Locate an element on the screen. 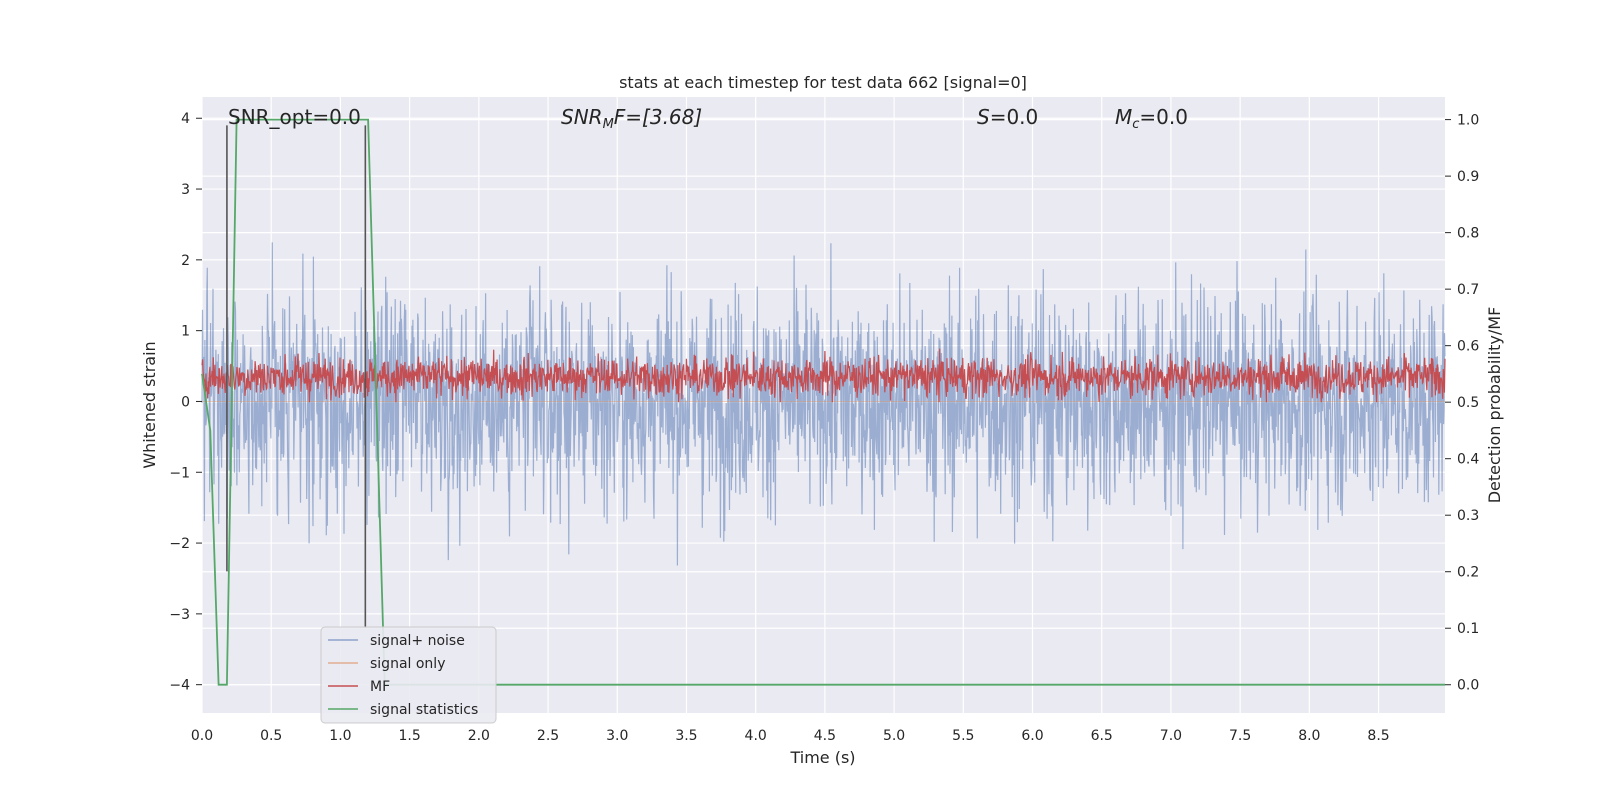 Image resolution: width=1600 pixels, height=800 pixels. x-tick-label: 4.0 is located at coordinates (756, 736).